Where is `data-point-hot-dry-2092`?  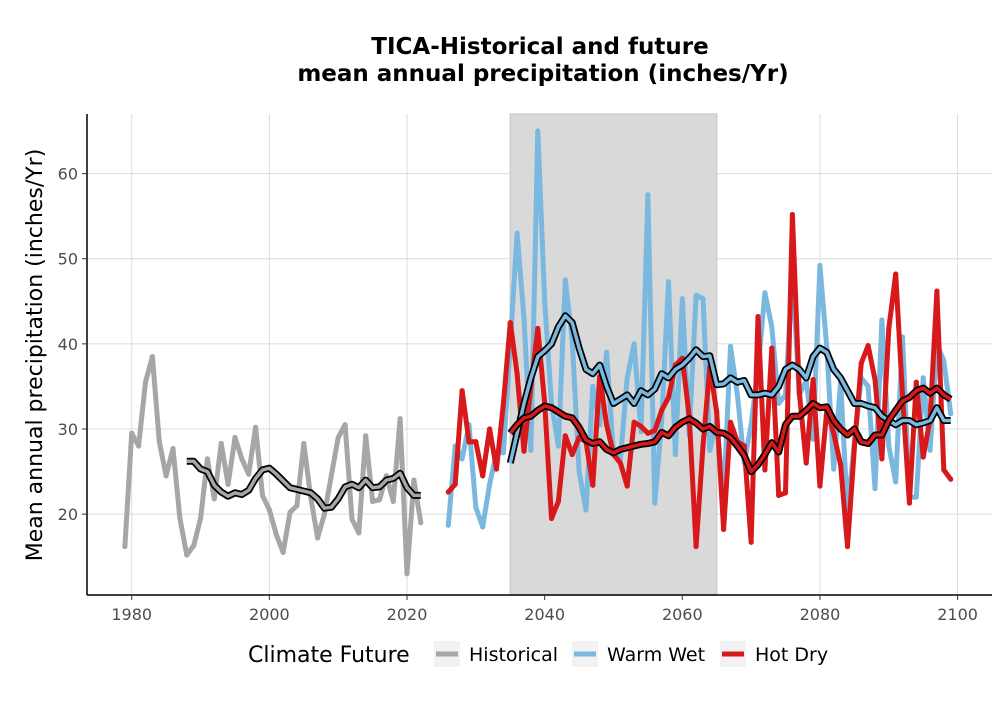 data-point-hot-dry-2092 is located at coordinates (902, 395).